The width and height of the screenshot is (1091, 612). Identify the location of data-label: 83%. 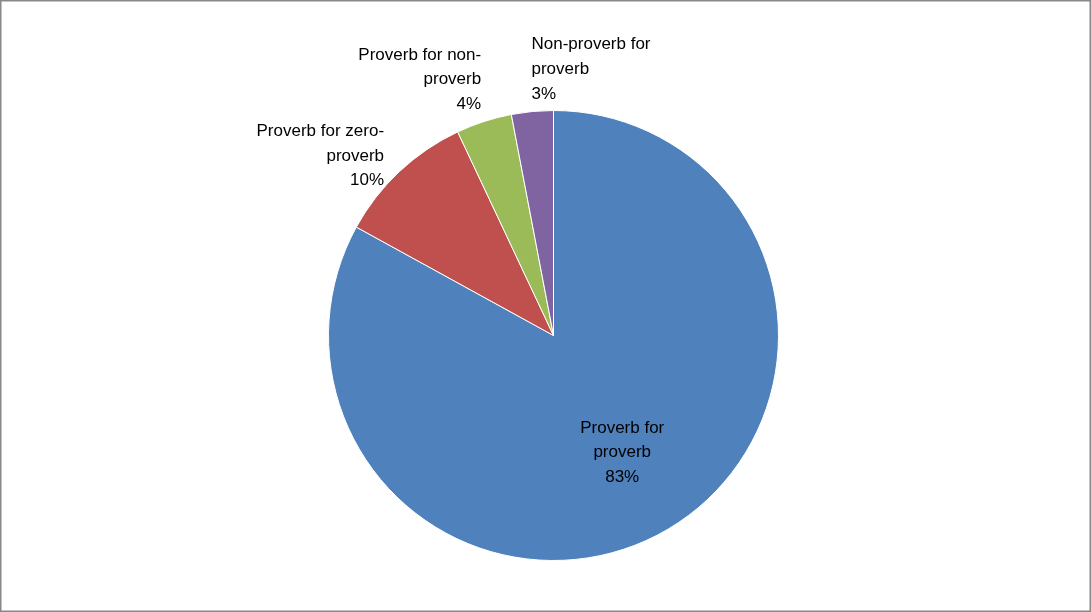
(622, 476).